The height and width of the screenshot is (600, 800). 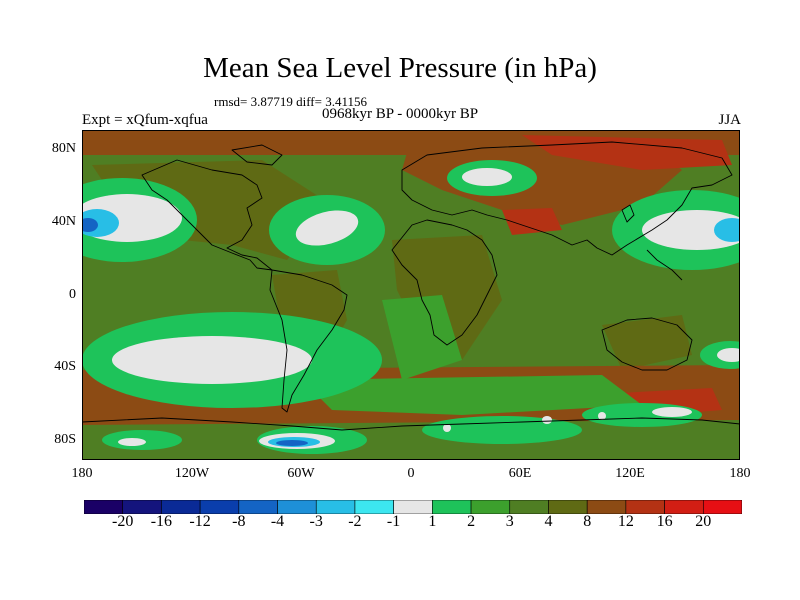 I want to click on colorbar-label: -8, so click(x=239, y=521).